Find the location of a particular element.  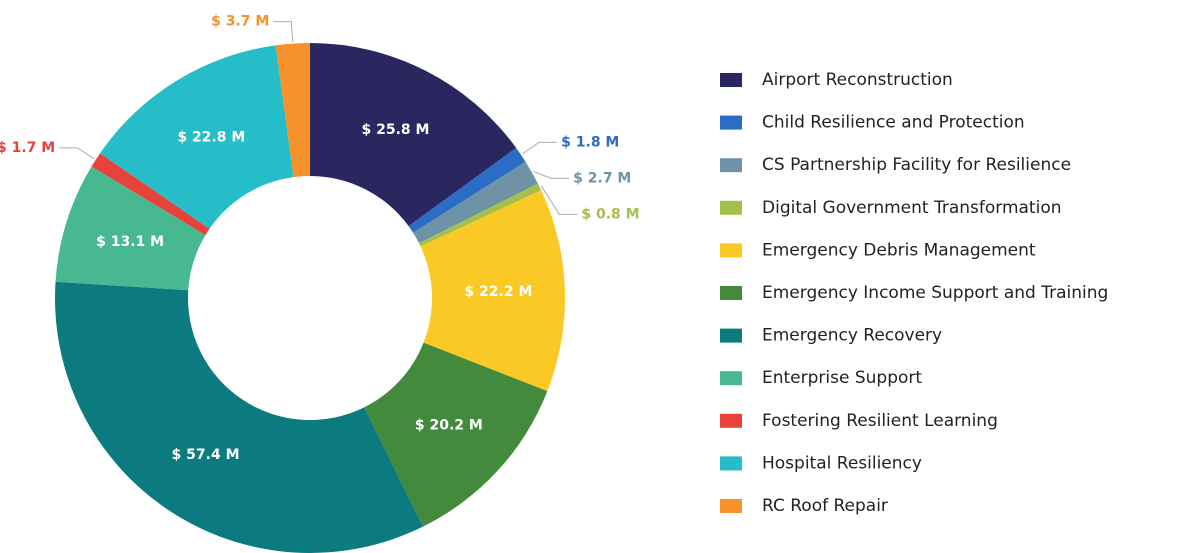

legend-label: CS Partnership Facility for Resilience is located at coordinates (916, 165).